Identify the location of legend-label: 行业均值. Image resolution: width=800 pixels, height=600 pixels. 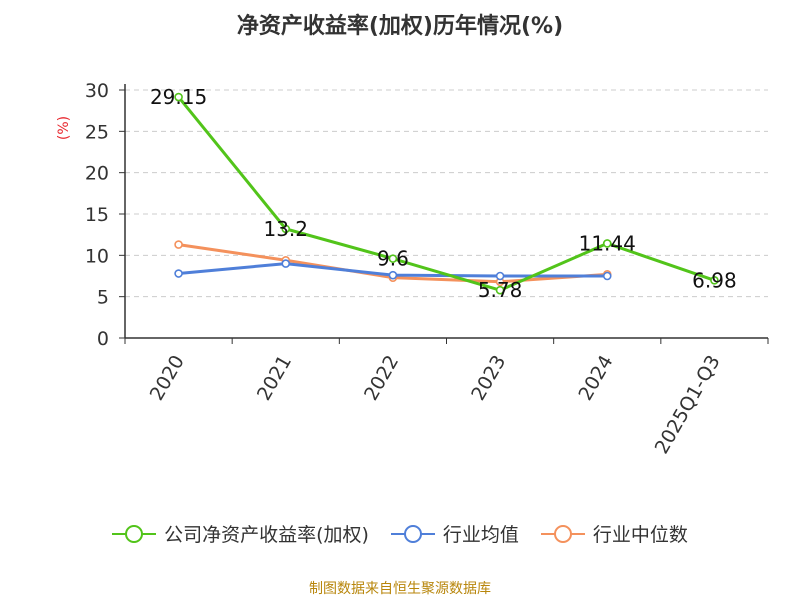
(480, 535).